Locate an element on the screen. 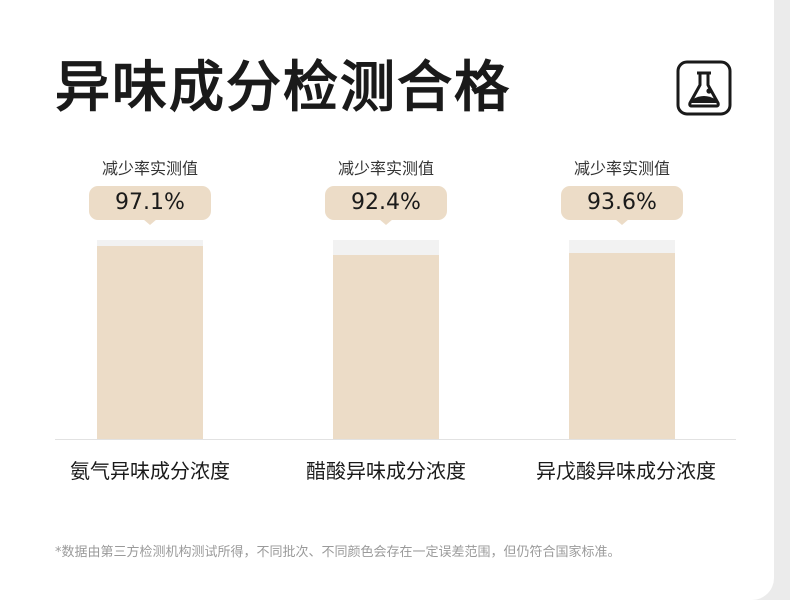  lab-flask-icon is located at coordinates (704, 88).